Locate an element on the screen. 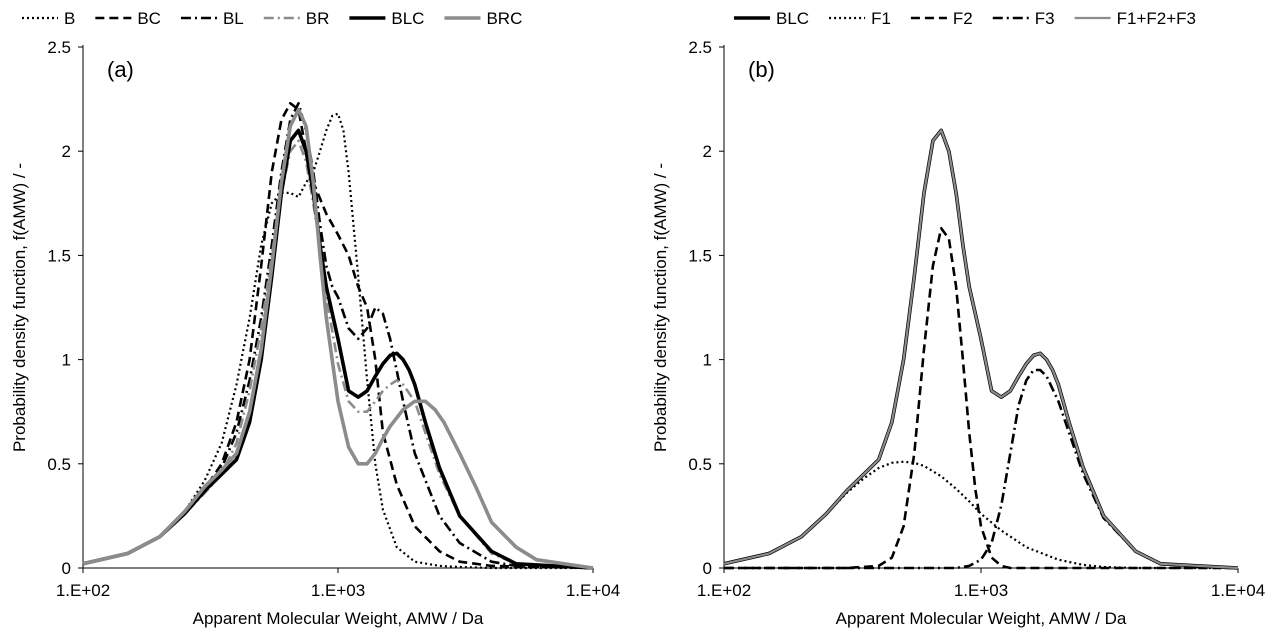 This screenshot has height=638, width=1287. legend-label: F3 is located at coordinates (1045, 18).